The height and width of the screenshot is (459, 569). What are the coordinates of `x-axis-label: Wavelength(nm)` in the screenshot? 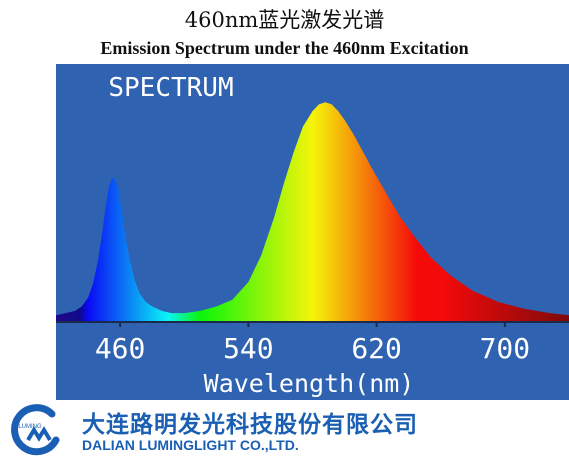 It's located at (309, 383).